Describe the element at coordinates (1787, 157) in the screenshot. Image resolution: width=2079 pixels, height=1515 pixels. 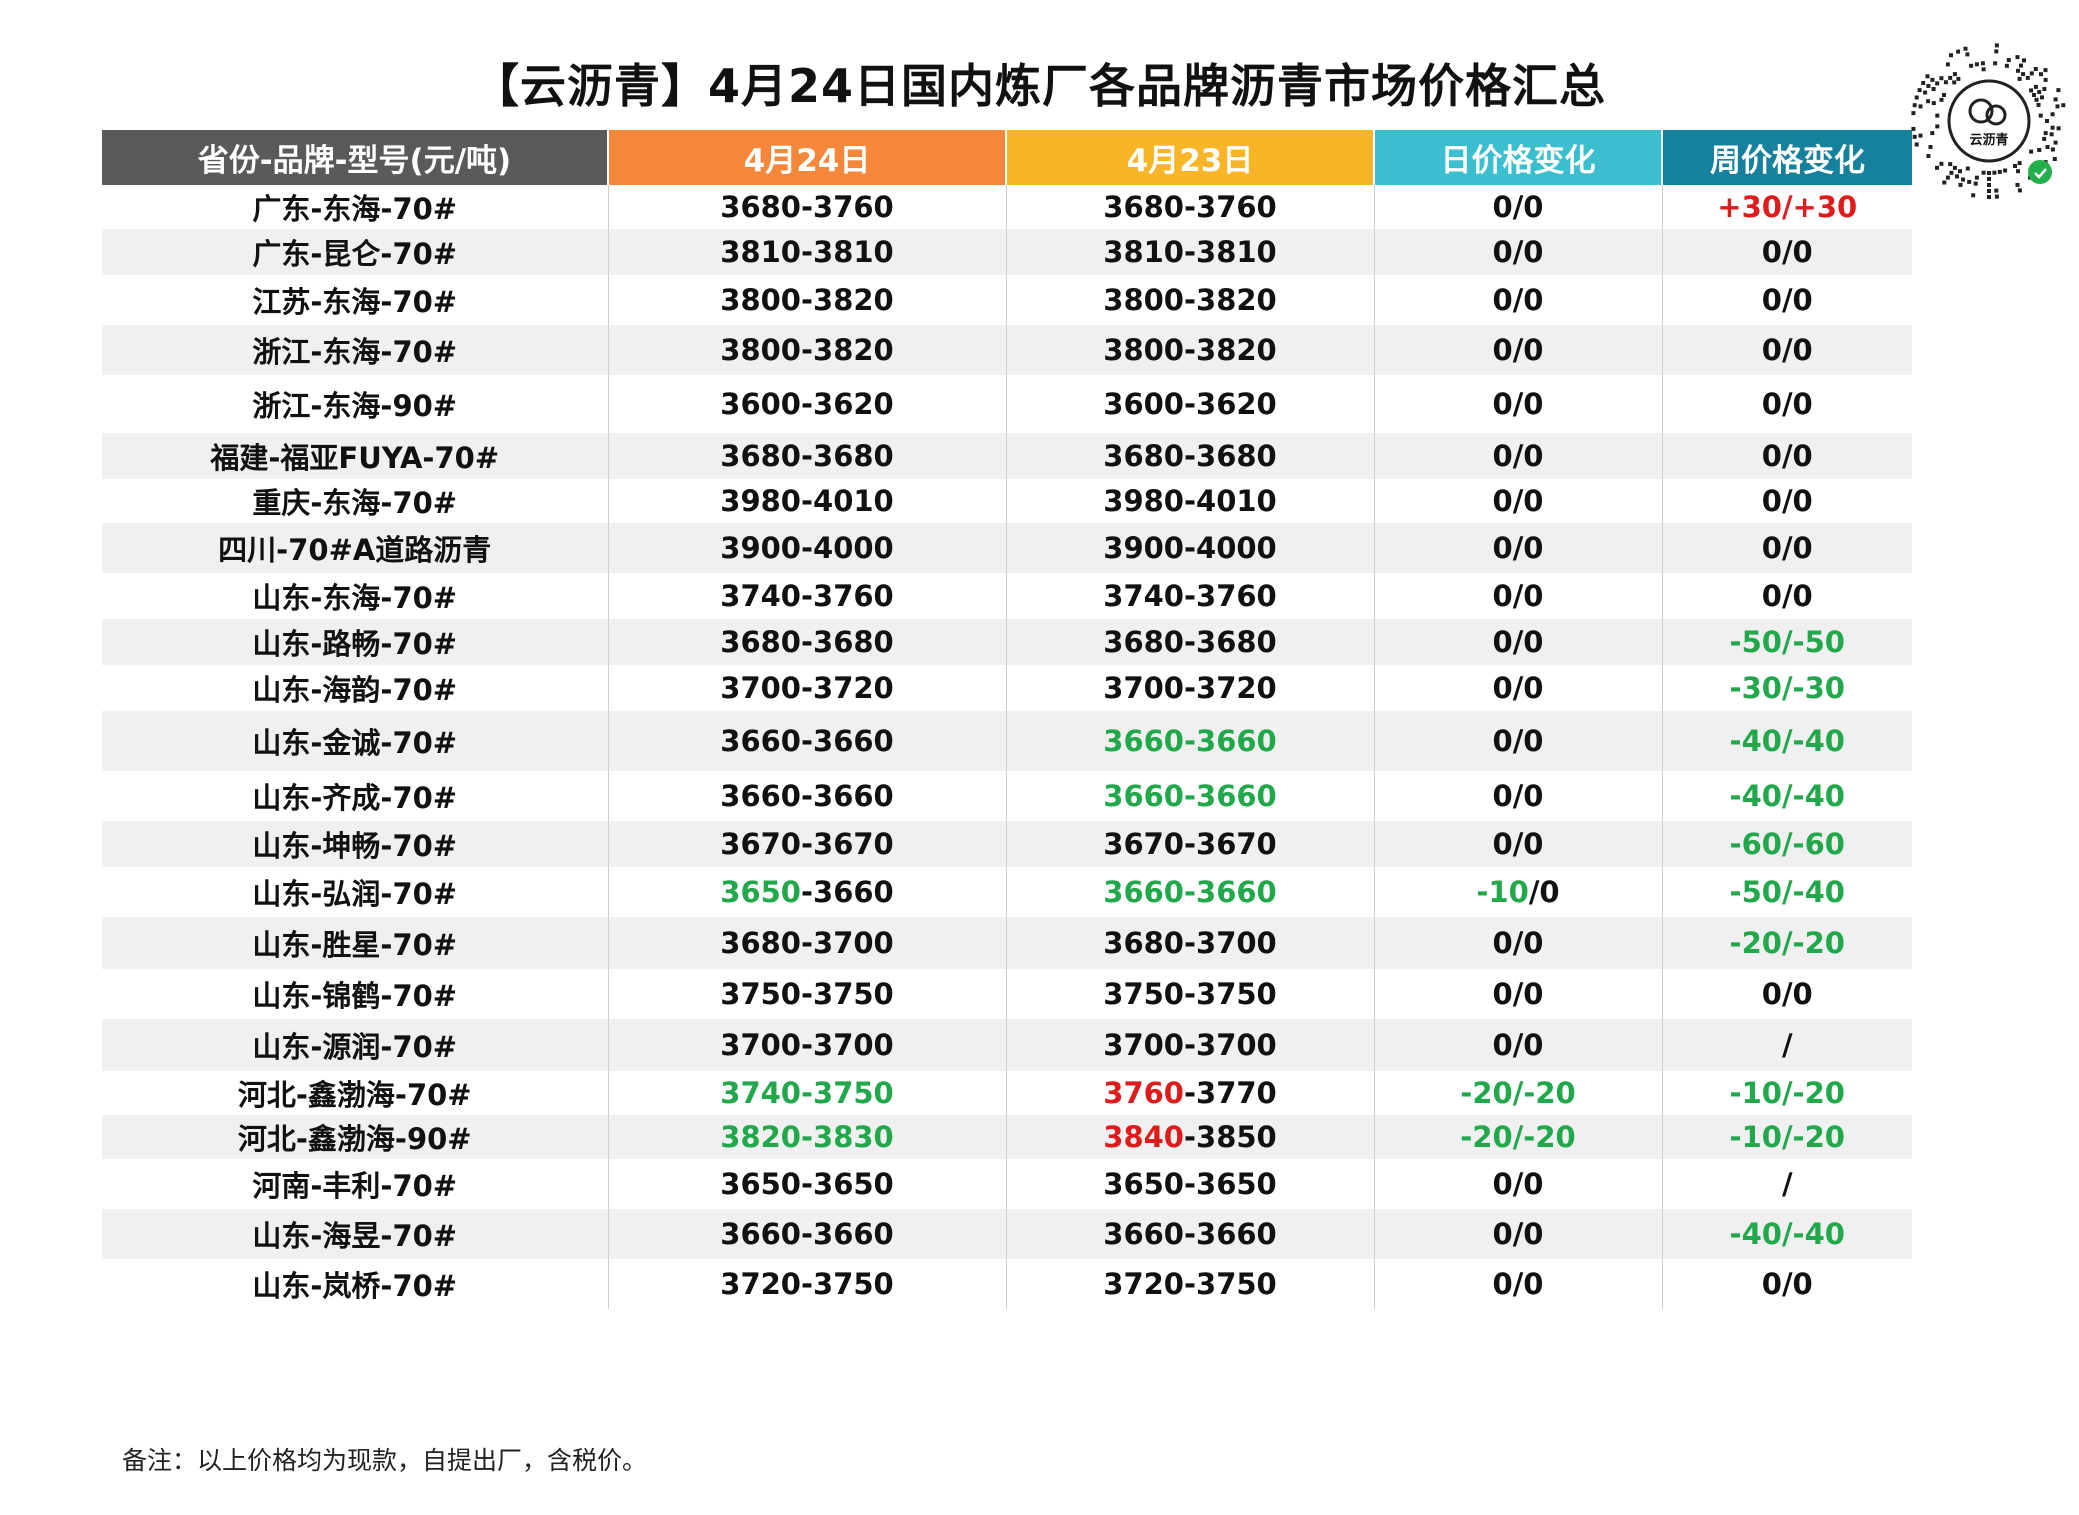
I see `header-weekly-change: 周价格变化` at that location.